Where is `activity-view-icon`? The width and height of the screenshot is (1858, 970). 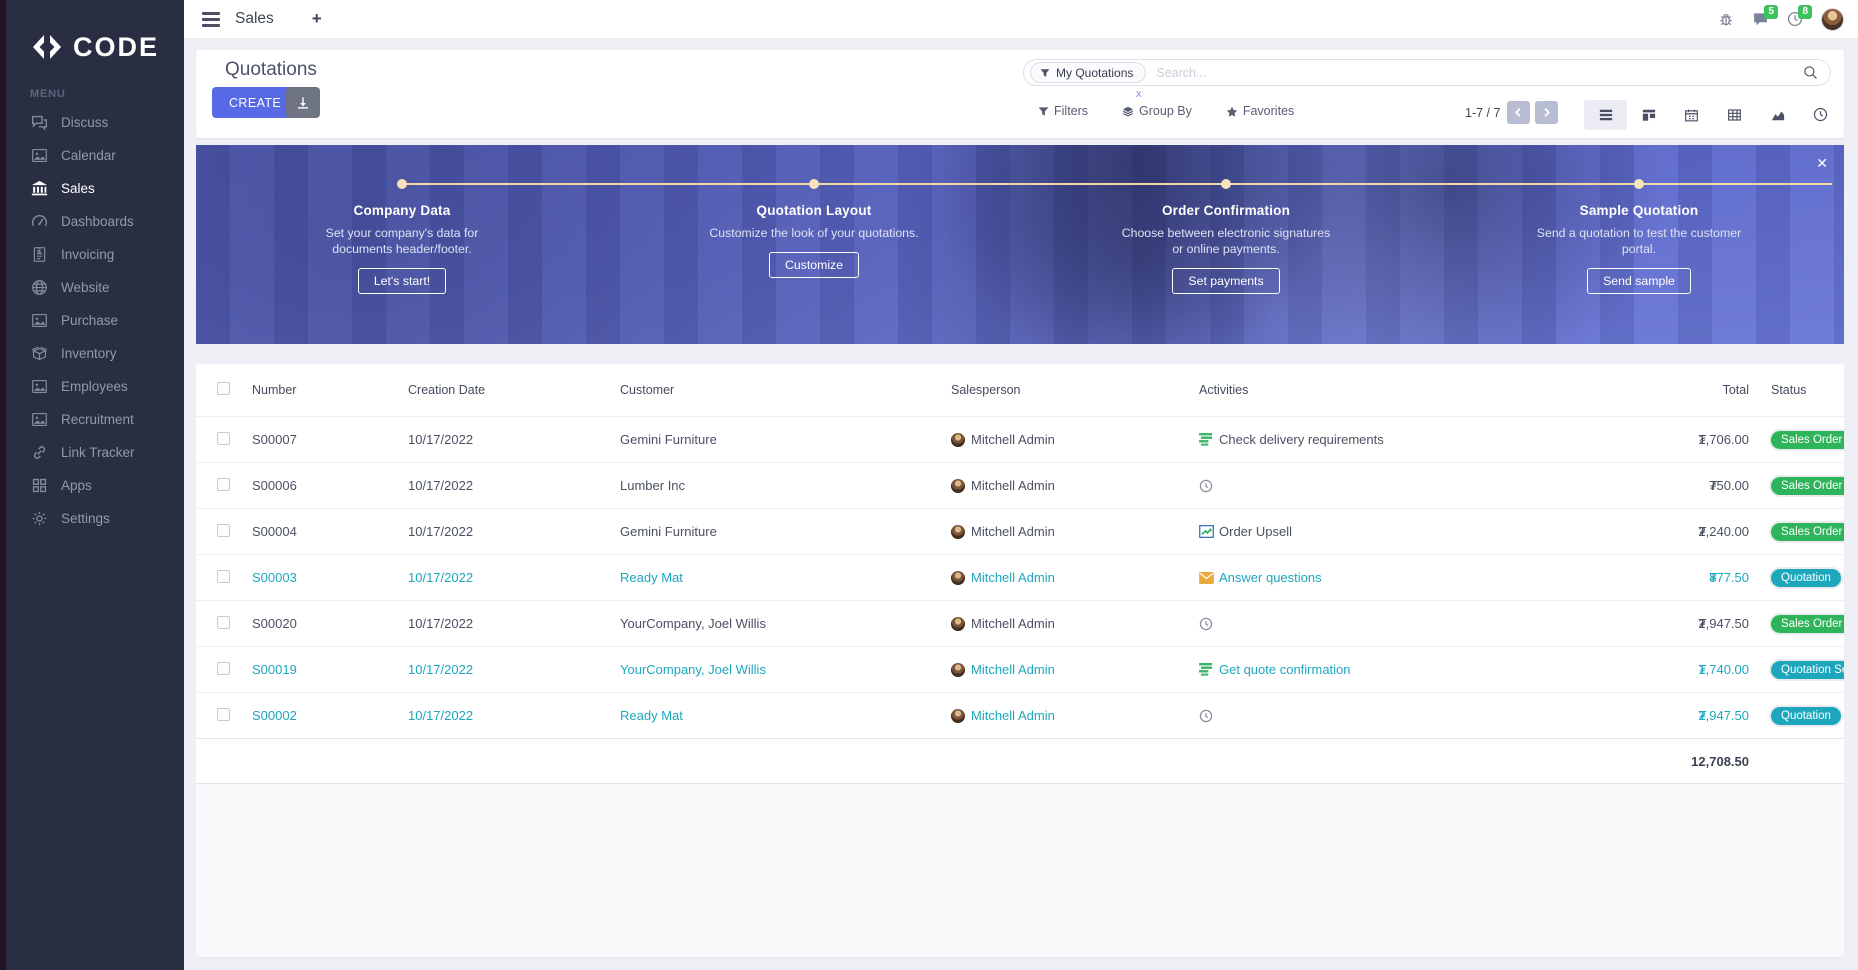
activity-view-icon is located at coordinates (1820, 115).